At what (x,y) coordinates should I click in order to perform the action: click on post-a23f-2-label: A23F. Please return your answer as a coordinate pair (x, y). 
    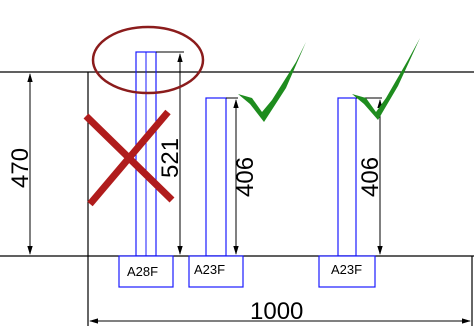
    Looking at the image, I should click on (346, 269).